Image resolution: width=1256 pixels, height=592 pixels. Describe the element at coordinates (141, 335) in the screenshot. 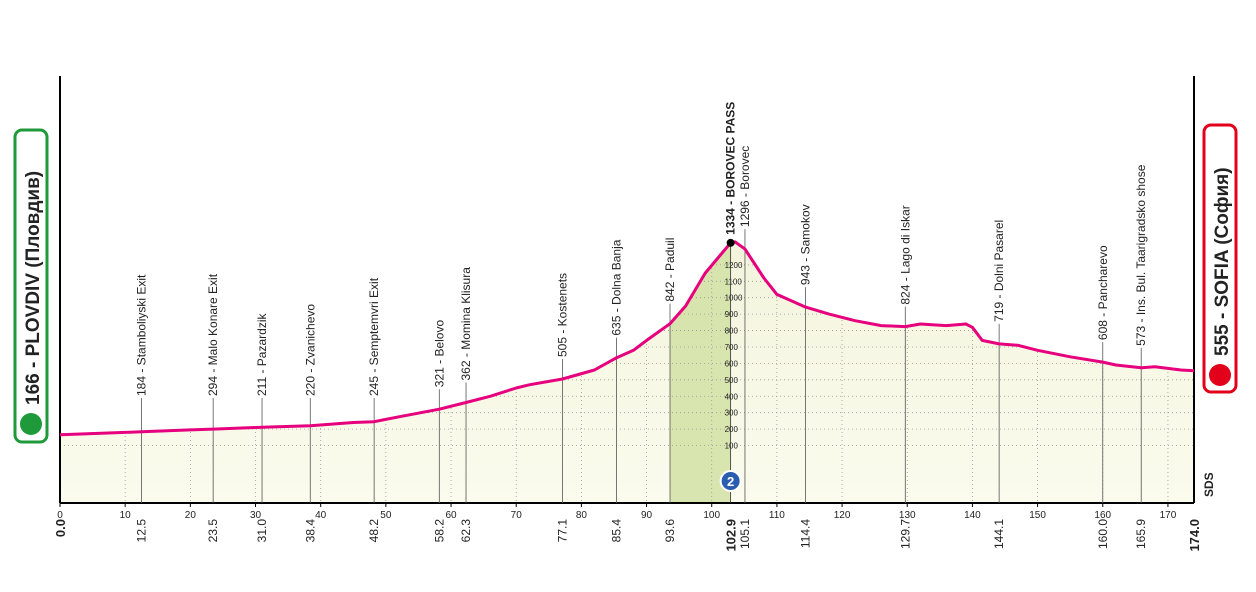

I see `waypoint-label: 184 - Stamboliyski Exit` at that location.